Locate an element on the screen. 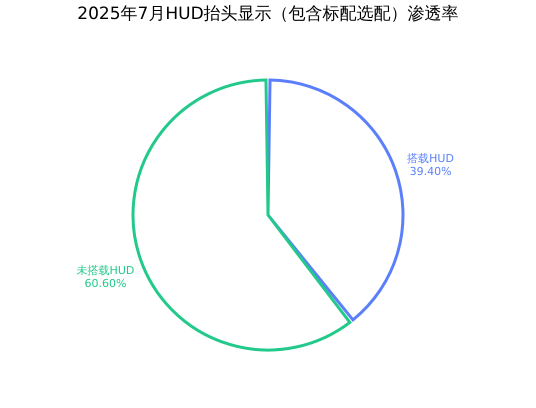 The width and height of the screenshot is (536, 408). data-label: 39.40% is located at coordinates (431, 171).